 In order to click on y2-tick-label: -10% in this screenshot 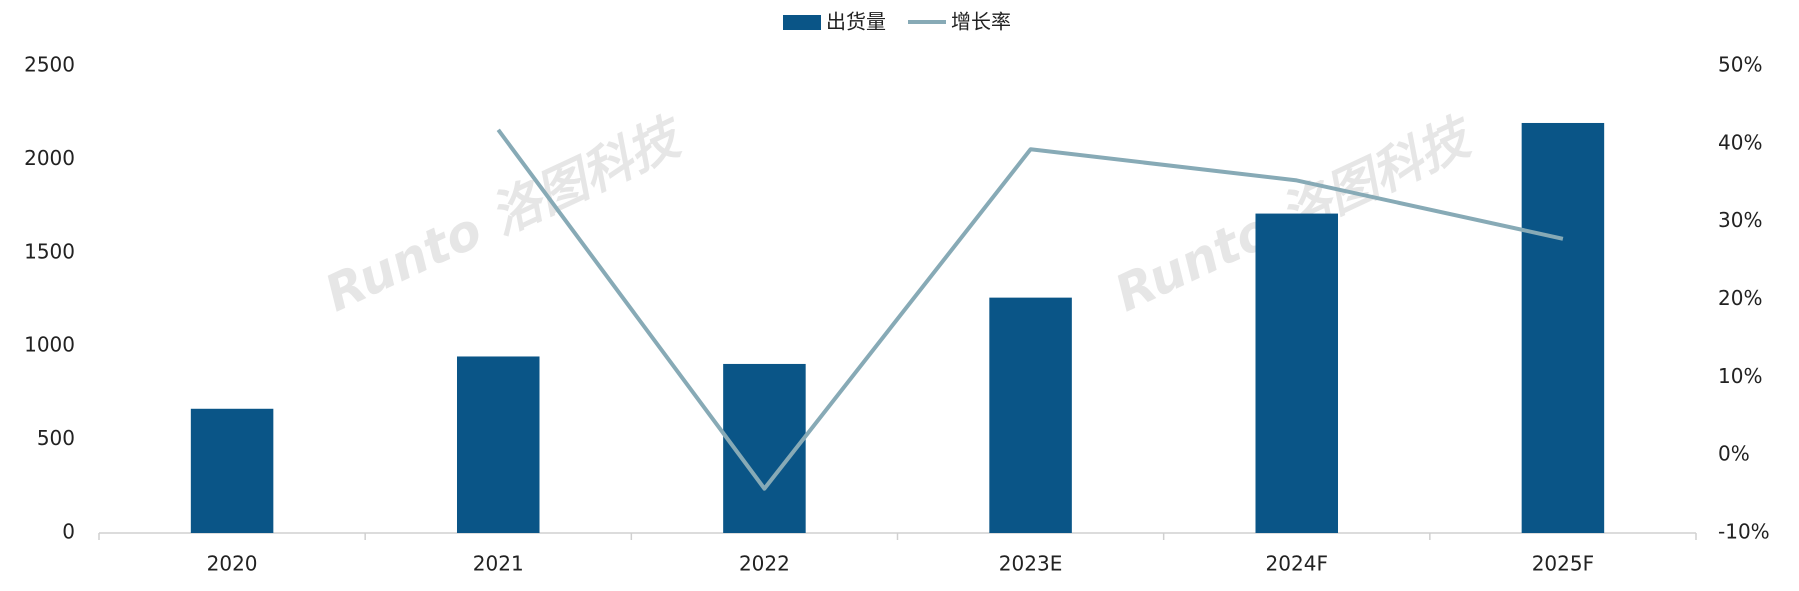, I will do `click(1744, 532)`.